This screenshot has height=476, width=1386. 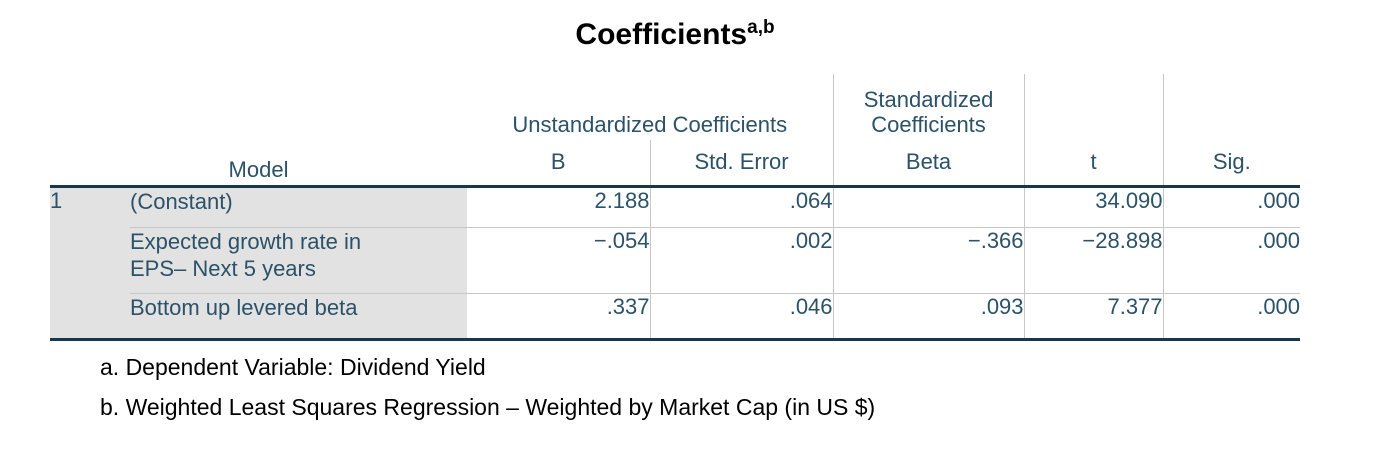 What do you see at coordinates (741, 164) in the screenshot?
I see `col-header-std-error: Std. Error` at bounding box center [741, 164].